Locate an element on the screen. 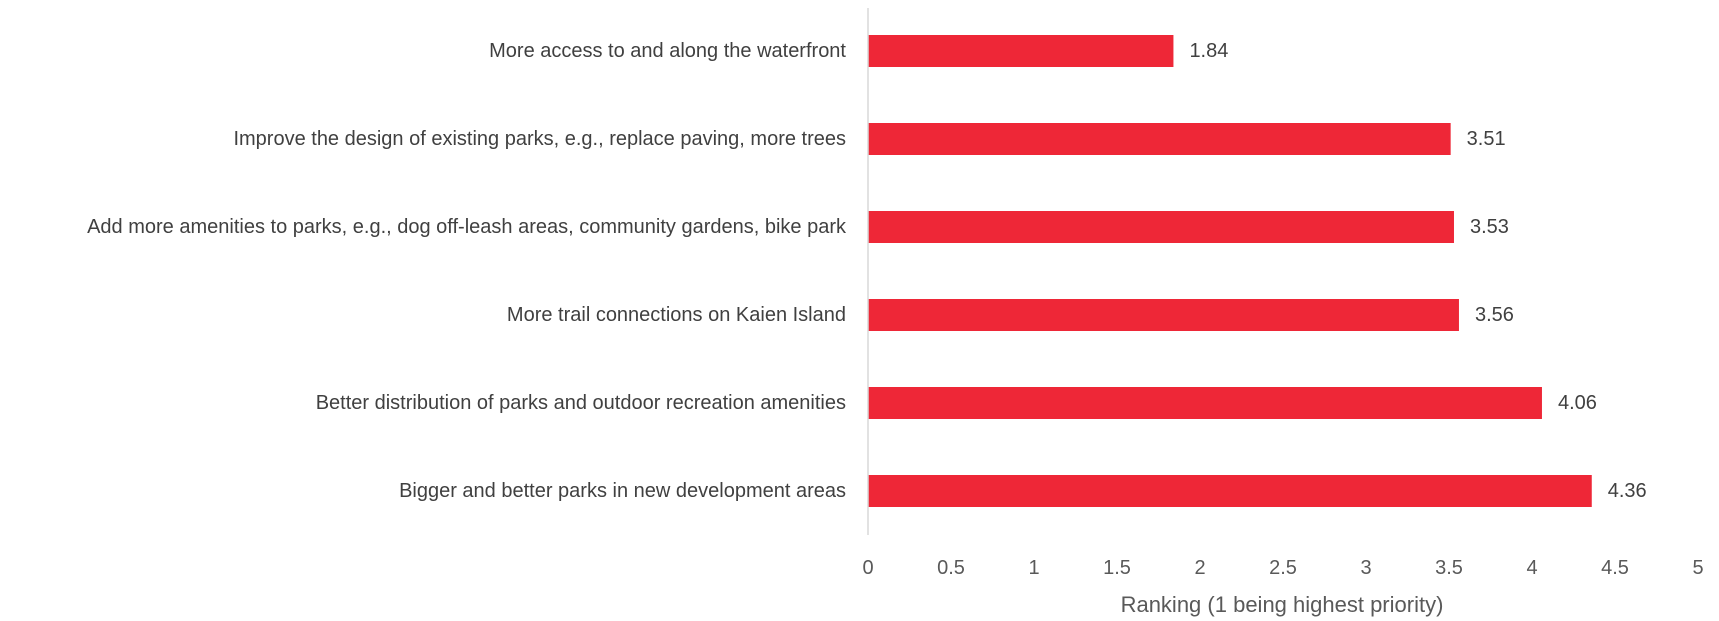  x-tick-label: 1 is located at coordinates (1033, 568).